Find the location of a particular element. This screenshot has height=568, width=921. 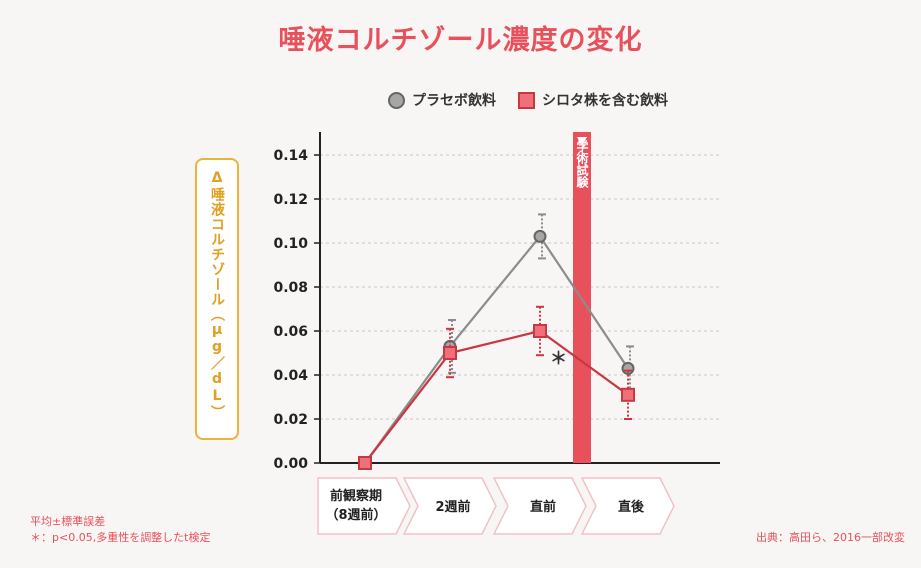

legend-label-placebo: プラセボ飲料 is located at coordinates (454, 101).